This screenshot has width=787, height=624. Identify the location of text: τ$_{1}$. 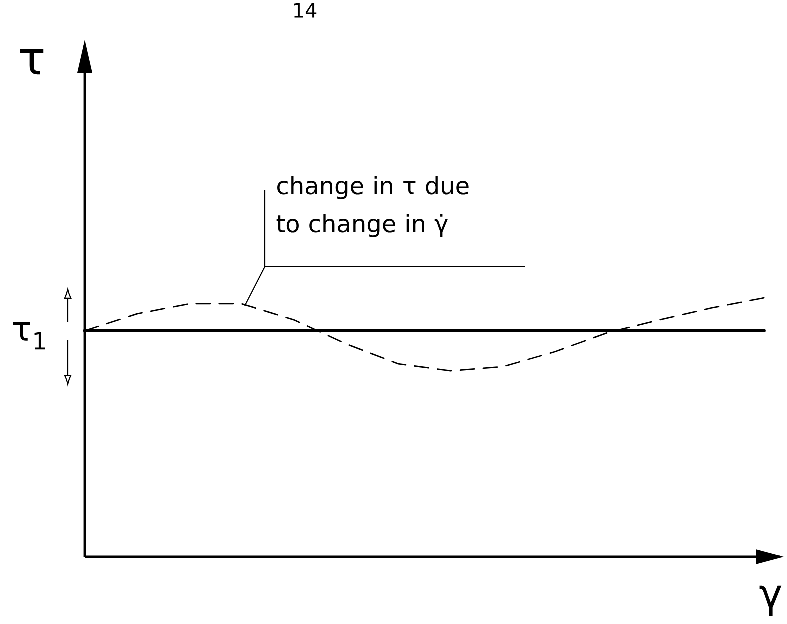
(29, 336).